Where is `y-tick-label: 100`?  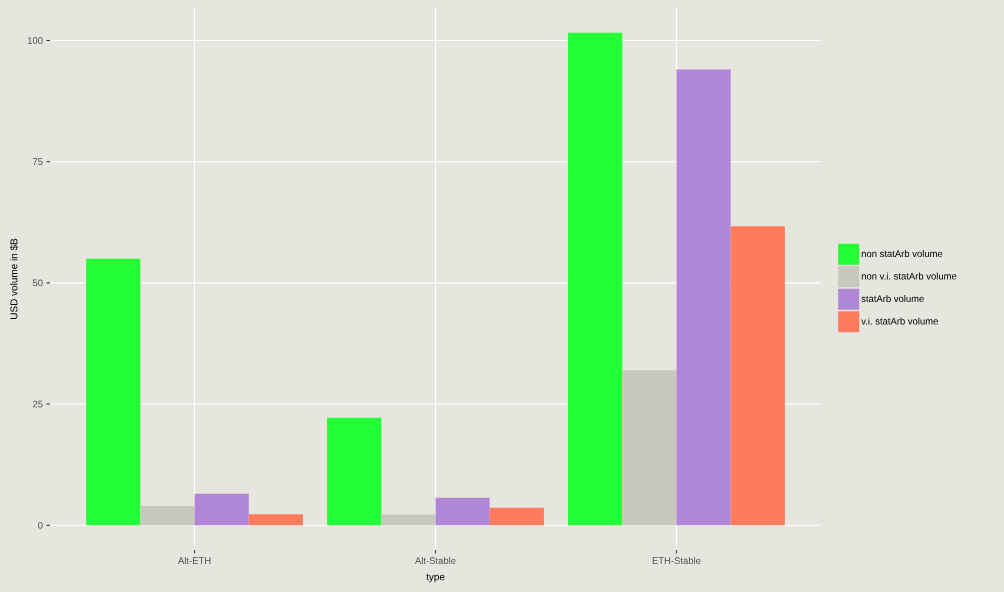
y-tick-label: 100 is located at coordinates (35, 40).